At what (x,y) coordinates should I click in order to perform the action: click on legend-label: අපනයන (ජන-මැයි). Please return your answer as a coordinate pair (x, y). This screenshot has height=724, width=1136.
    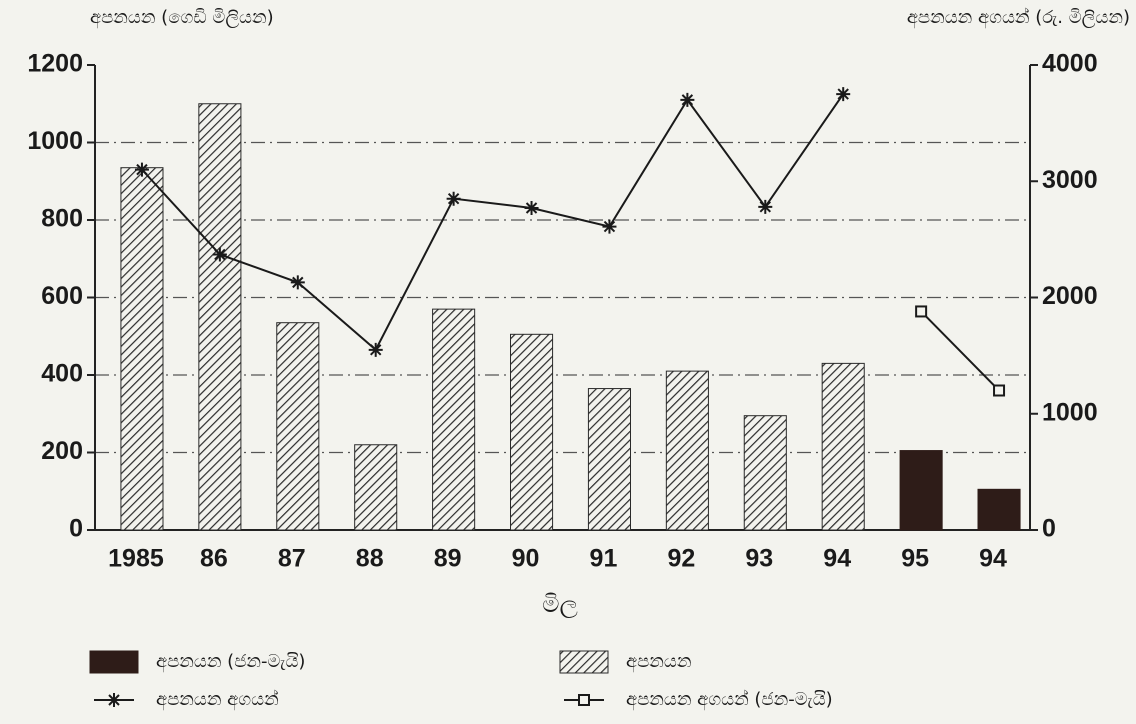
    Looking at the image, I should click on (230, 662).